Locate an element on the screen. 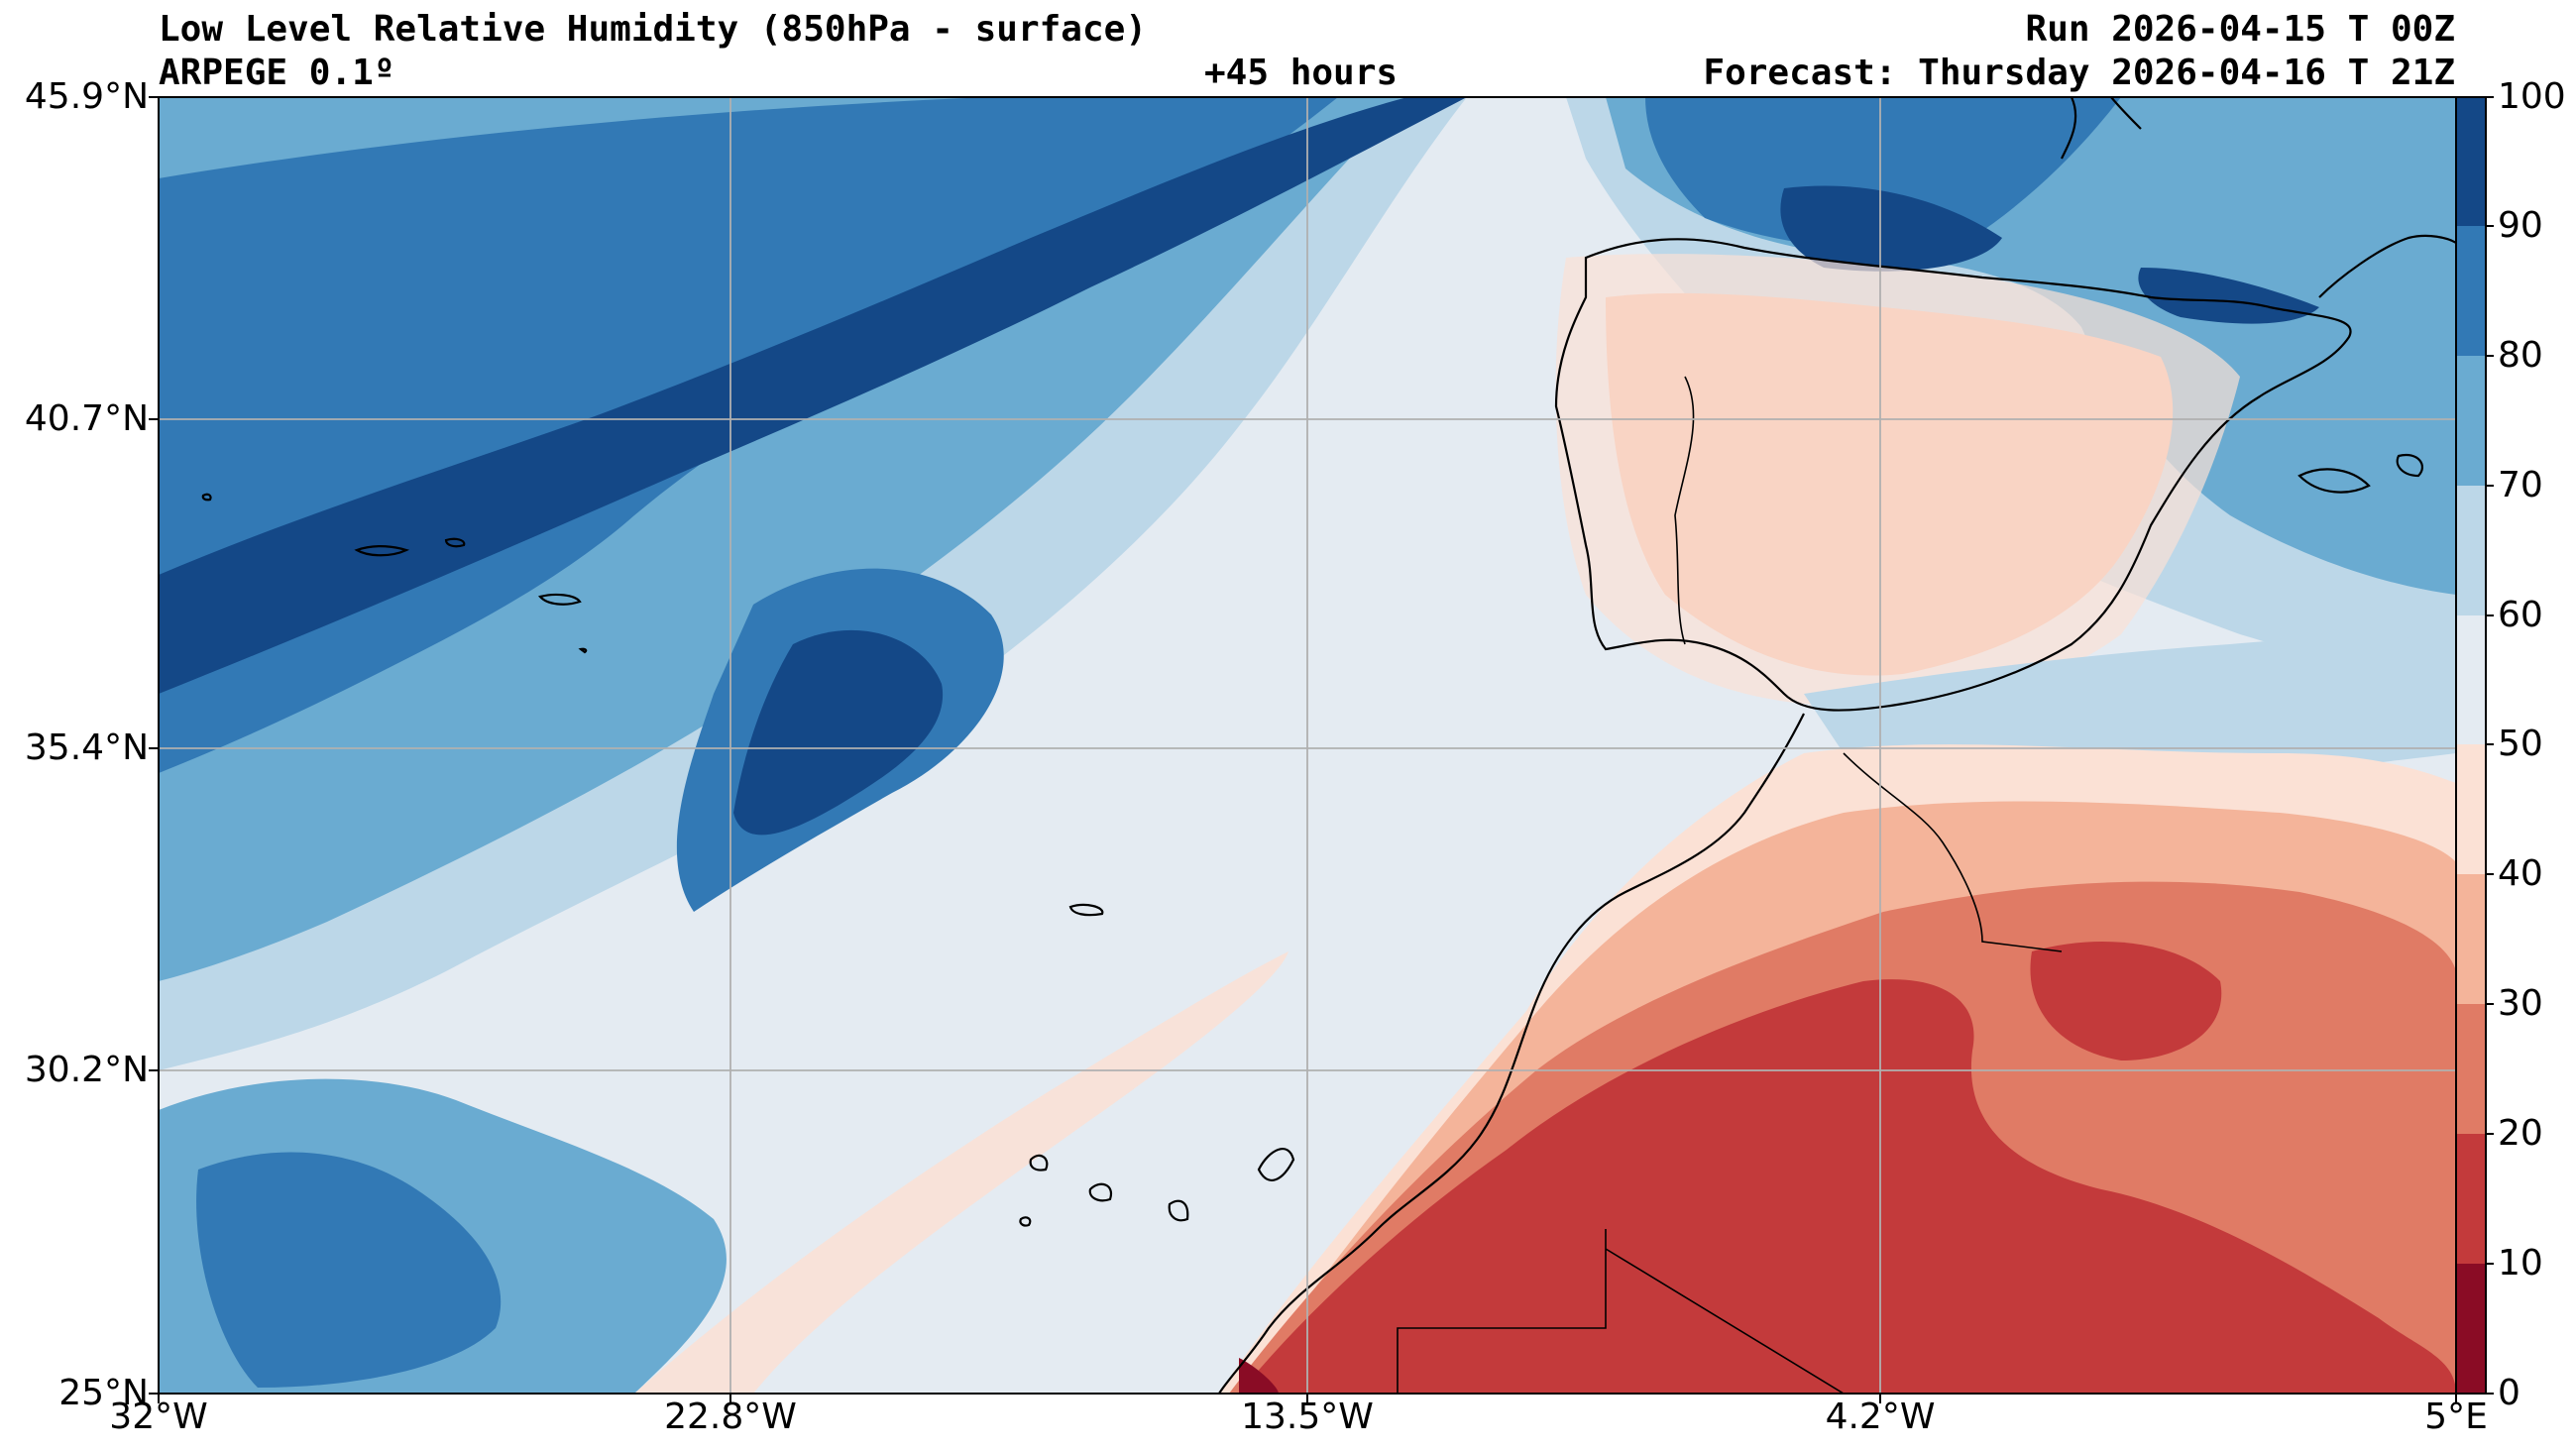 Image resolution: width=2576 pixels, height=1452 pixels. colorbar-label: 70 is located at coordinates (2520, 485).